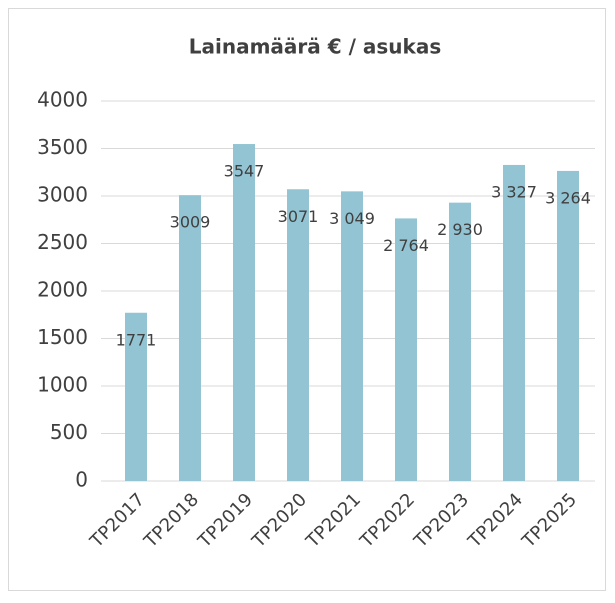  What do you see at coordinates (244, 171) in the screenshot?
I see `value-label: 3547` at bounding box center [244, 171].